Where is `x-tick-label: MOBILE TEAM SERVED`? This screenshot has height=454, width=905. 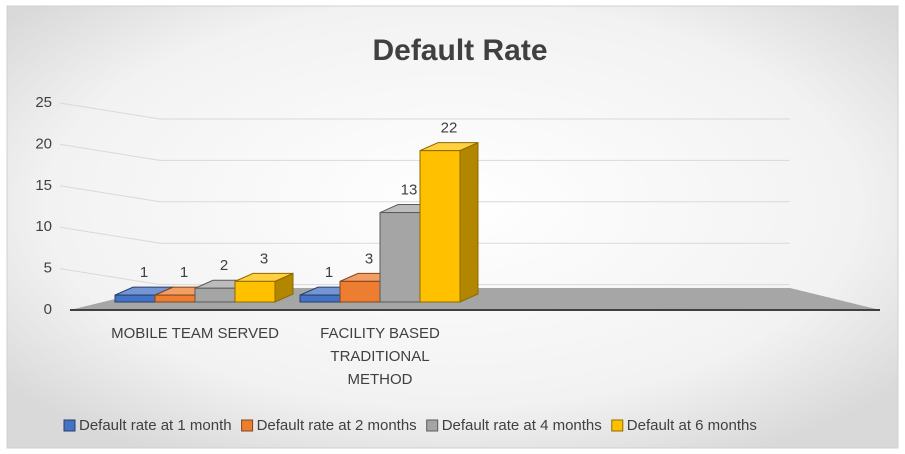 x-tick-label: MOBILE TEAM SERVED is located at coordinates (195, 333).